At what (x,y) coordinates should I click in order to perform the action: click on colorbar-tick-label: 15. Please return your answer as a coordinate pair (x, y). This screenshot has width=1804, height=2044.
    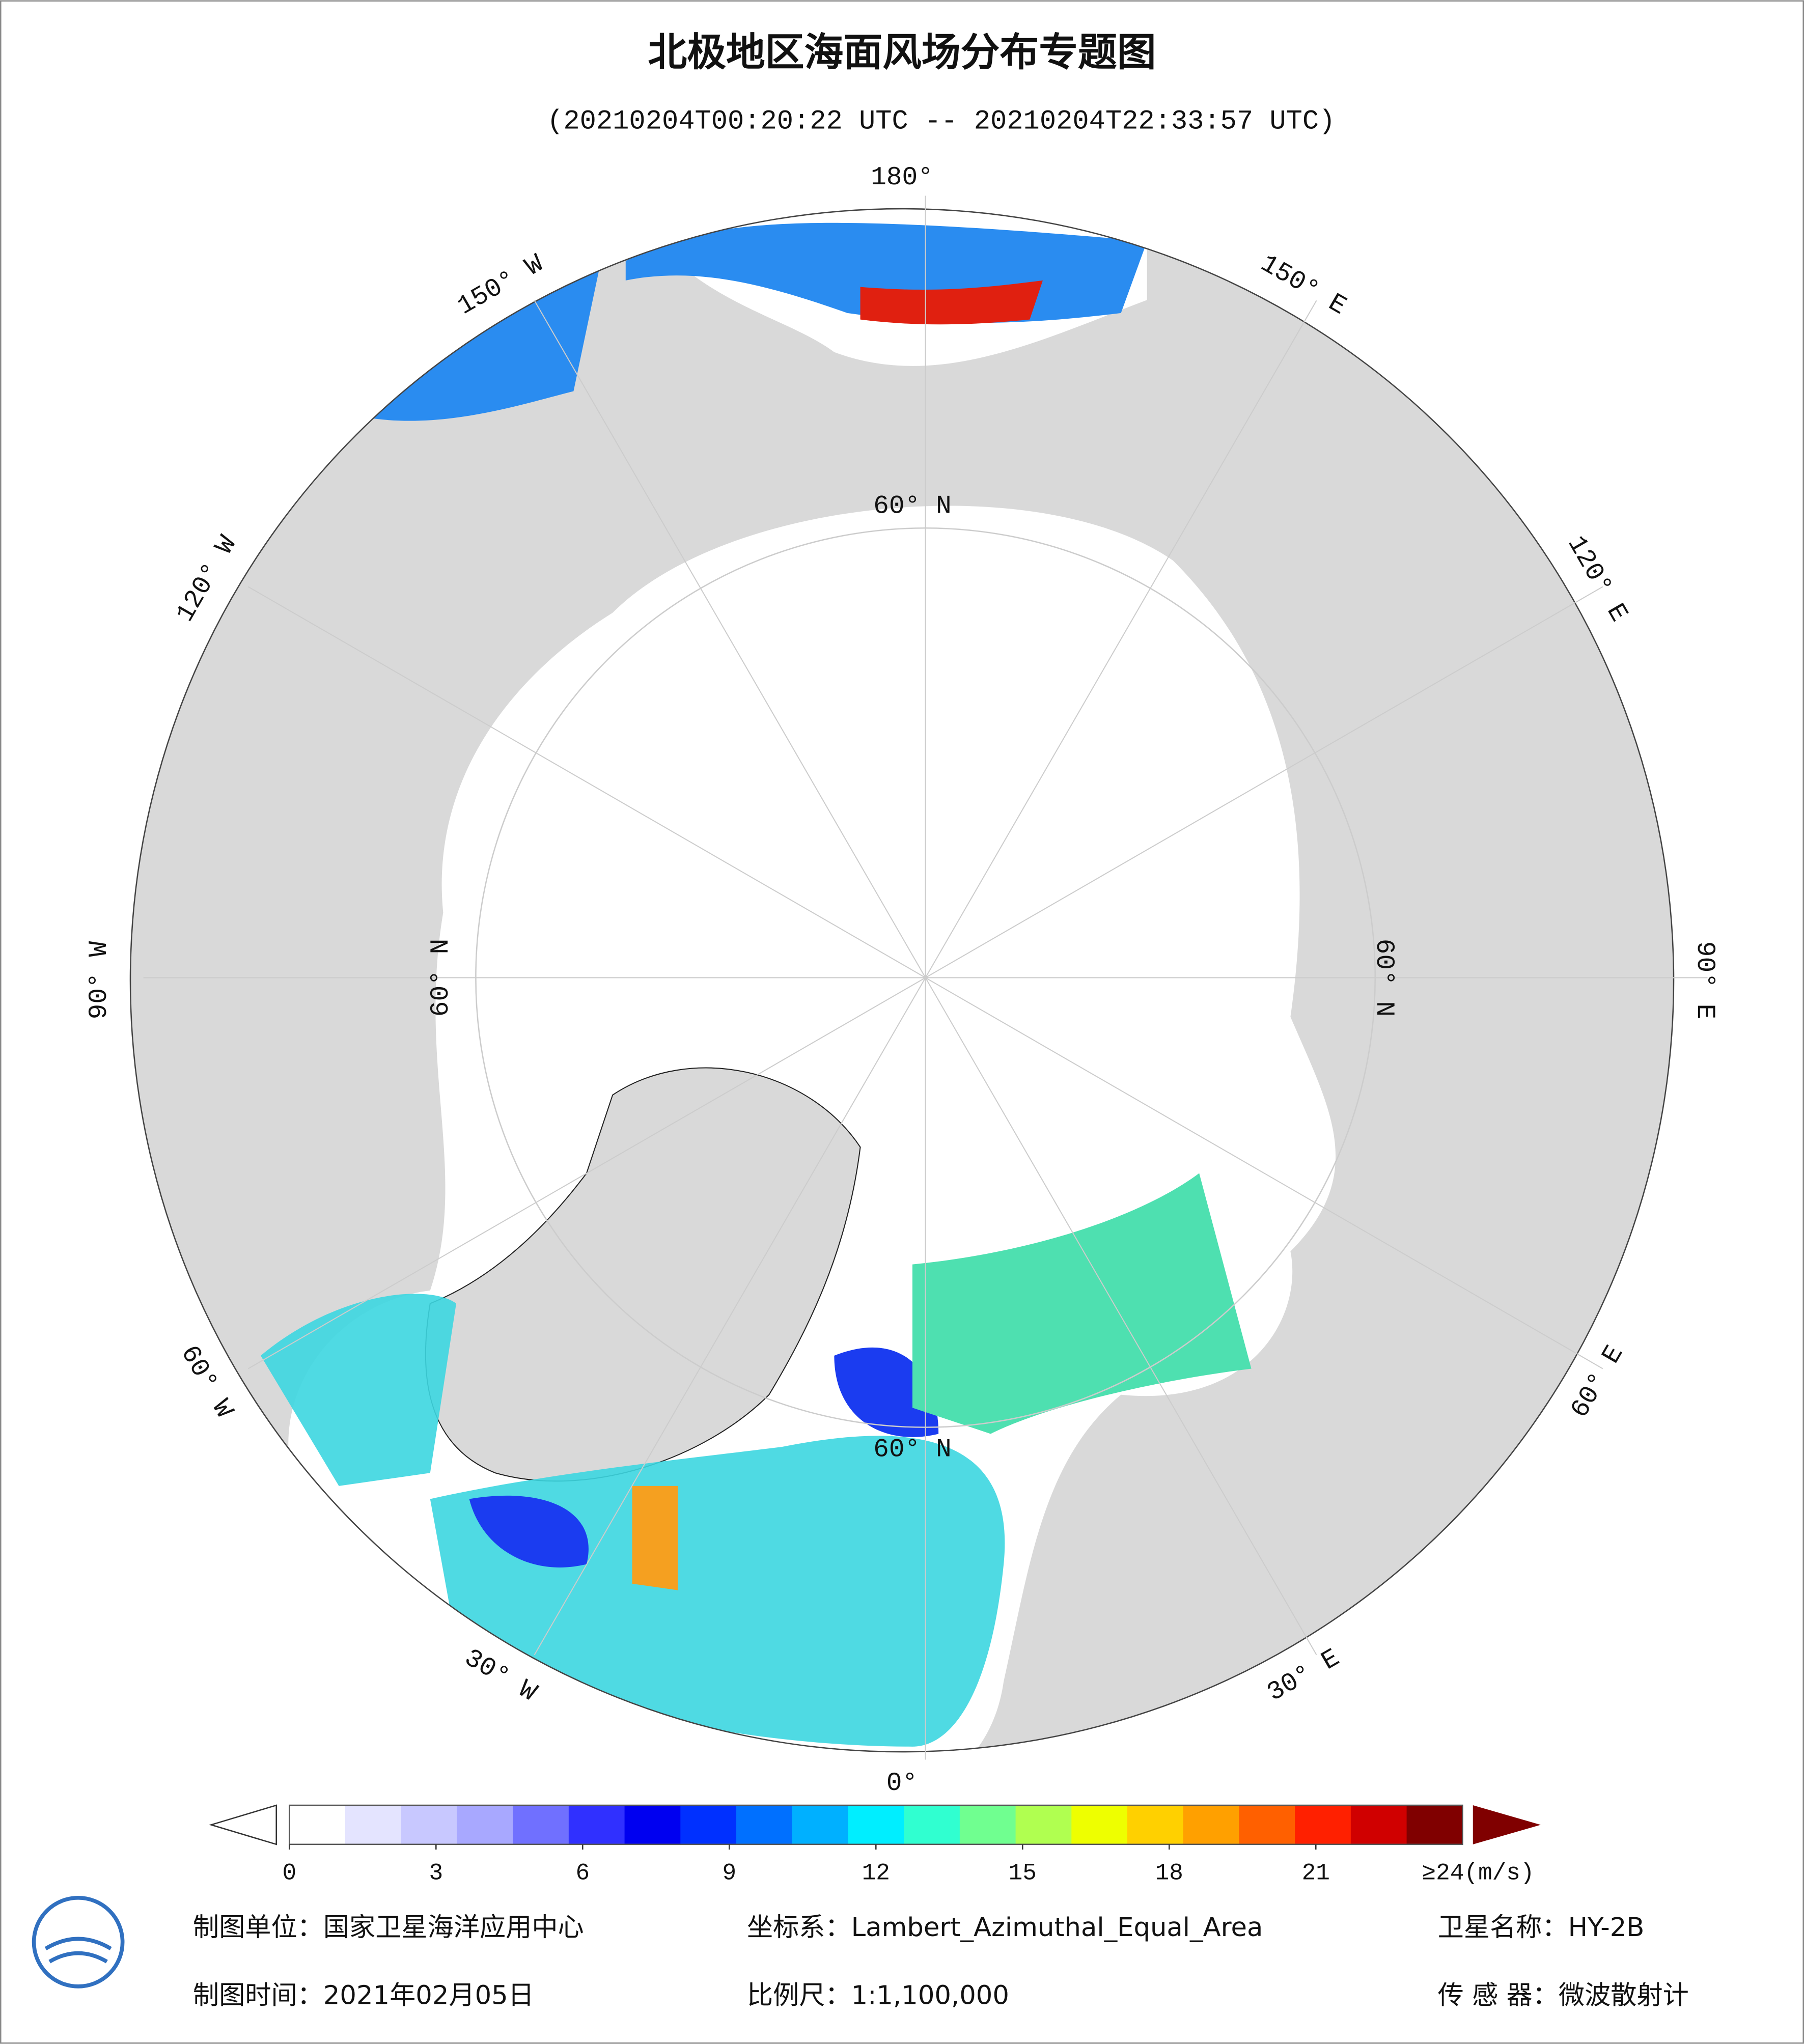
    Looking at the image, I should click on (1023, 1873).